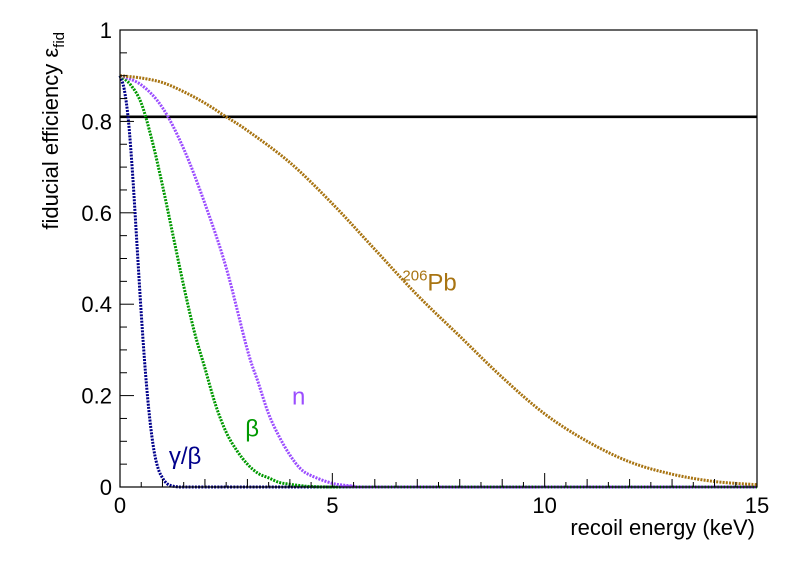  What do you see at coordinates (96, 396) in the screenshot?
I see `y-tick-label: 0.2` at bounding box center [96, 396].